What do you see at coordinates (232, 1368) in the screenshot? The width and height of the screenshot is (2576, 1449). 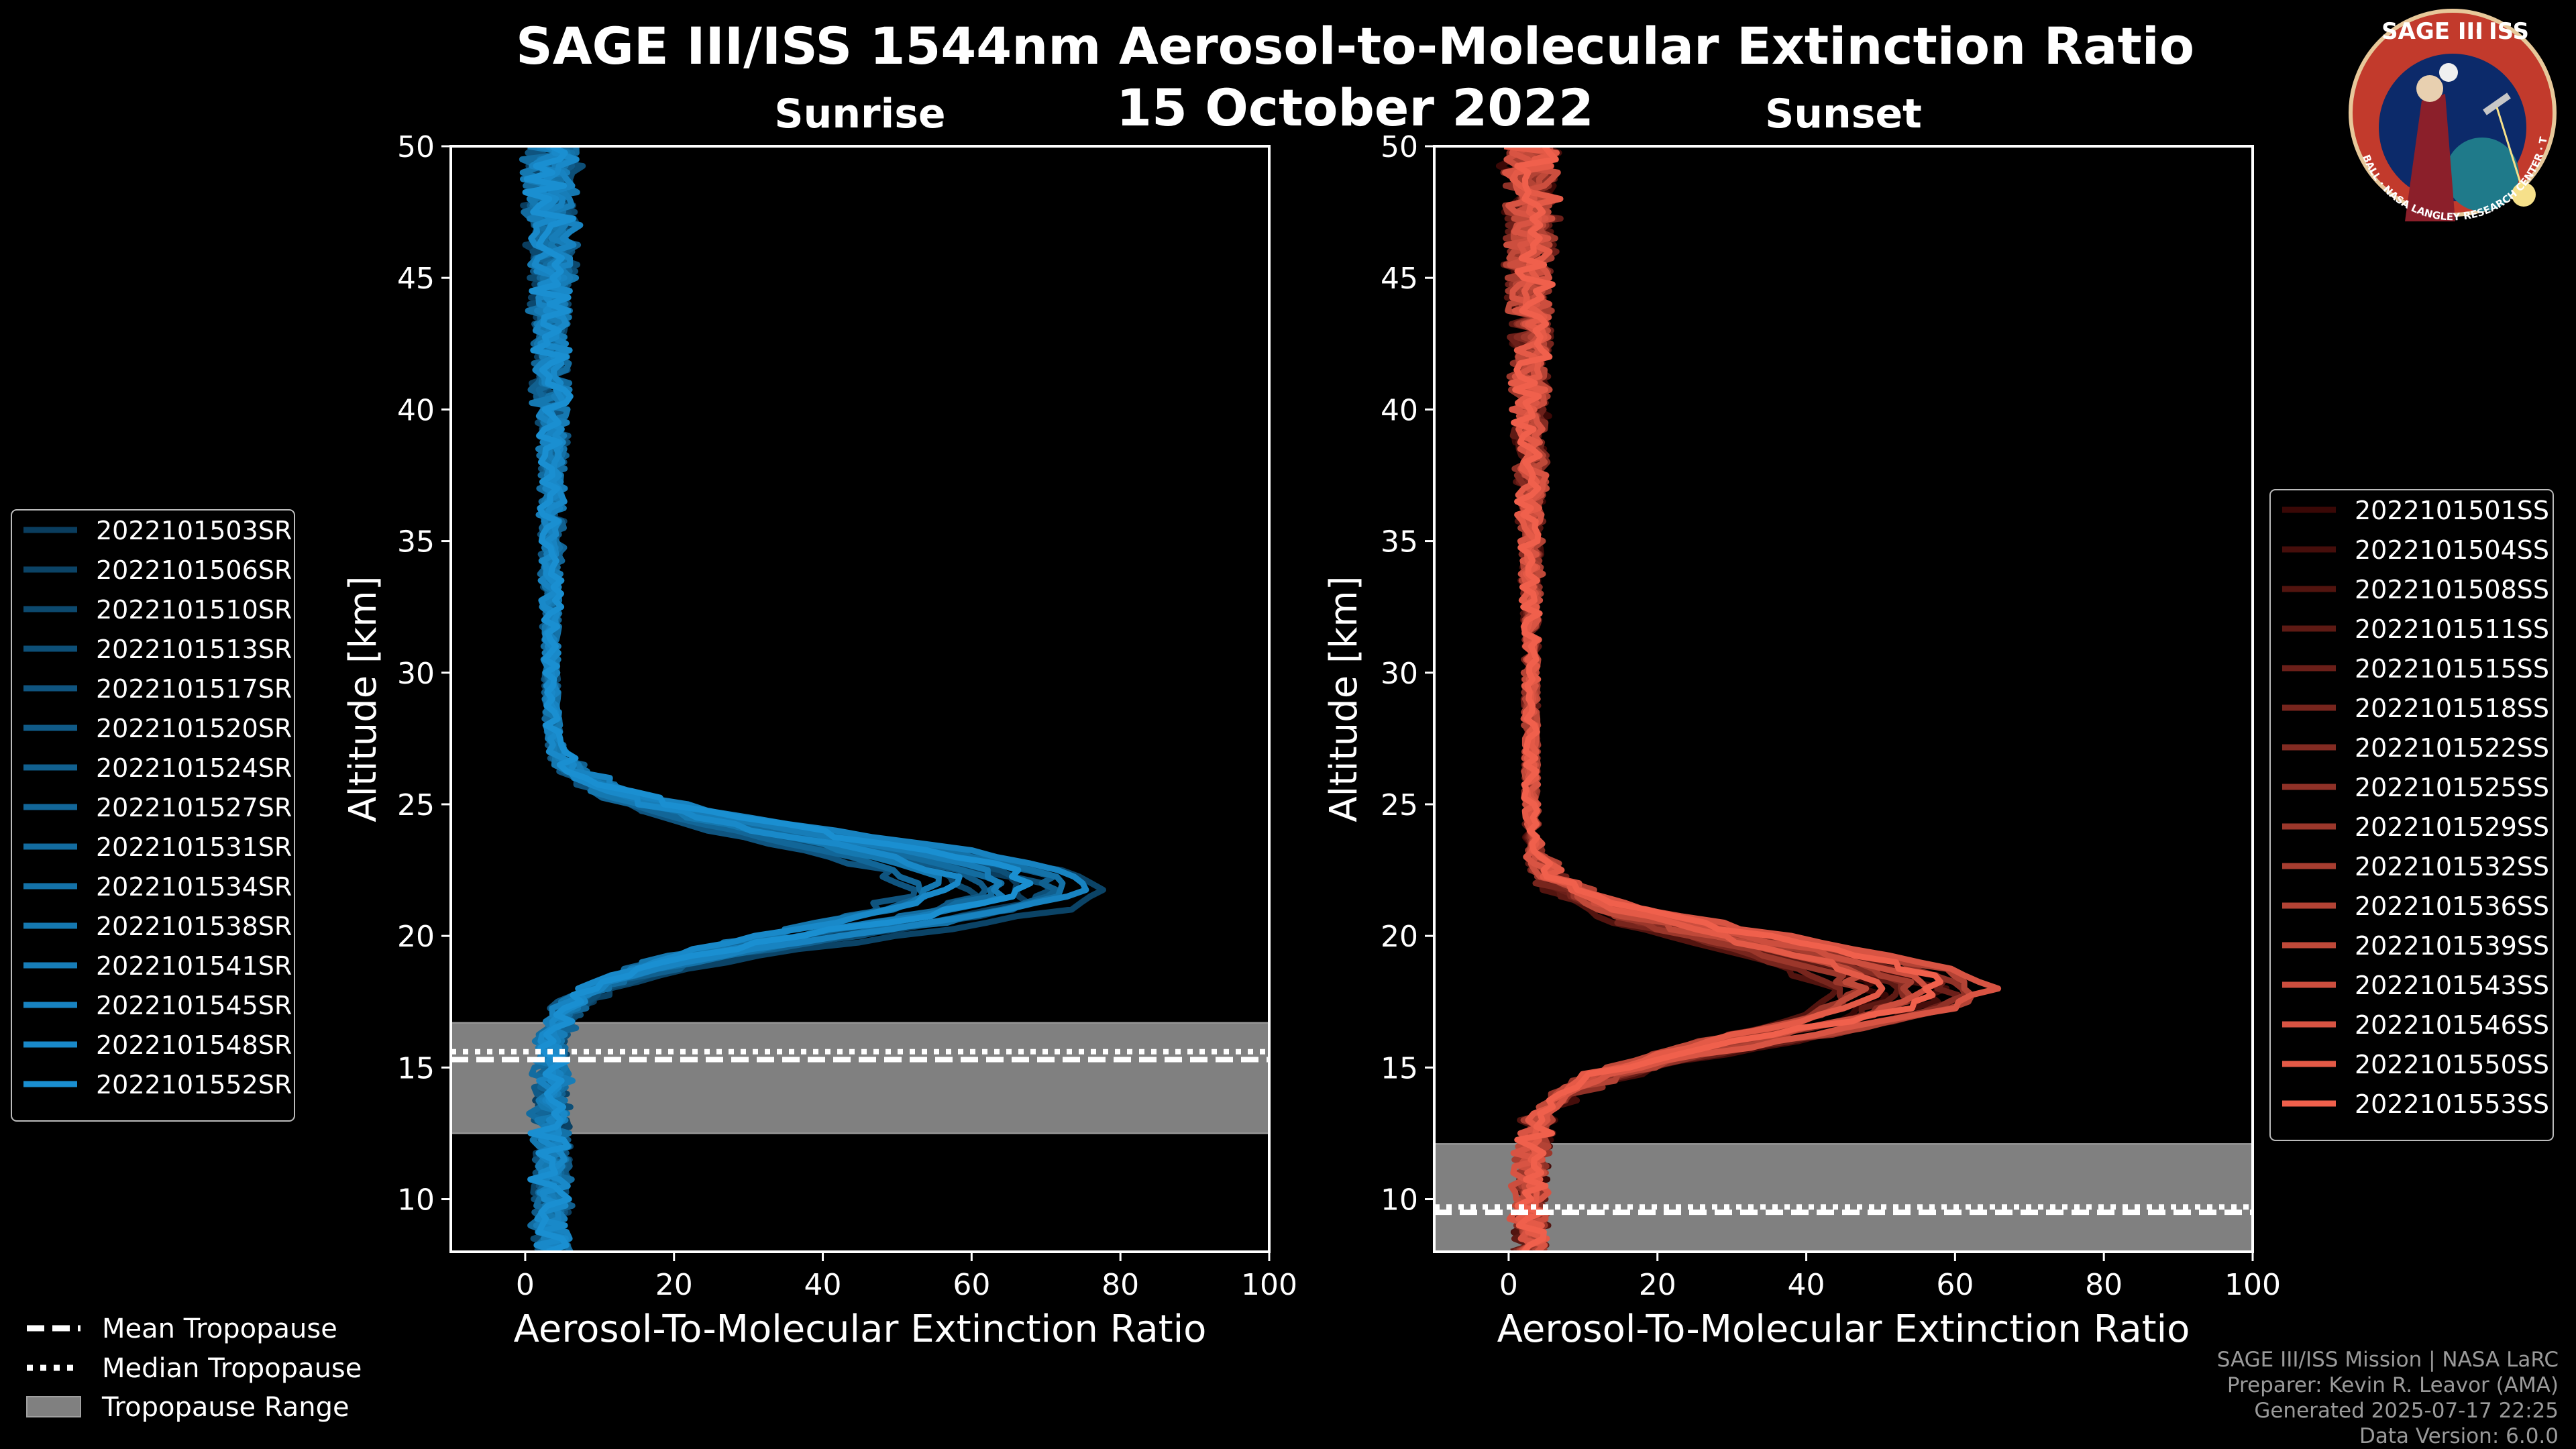 I see `median-tropopause-label: Median Tropopause` at bounding box center [232, 1368].